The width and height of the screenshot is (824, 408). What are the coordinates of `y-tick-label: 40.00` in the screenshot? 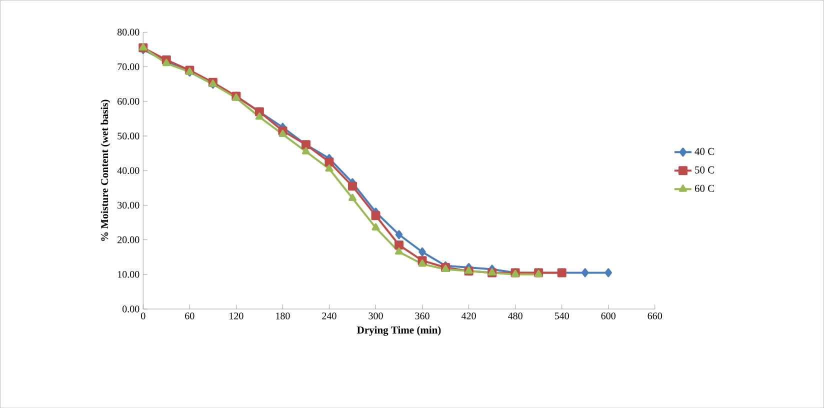 It's located at (128, 170).